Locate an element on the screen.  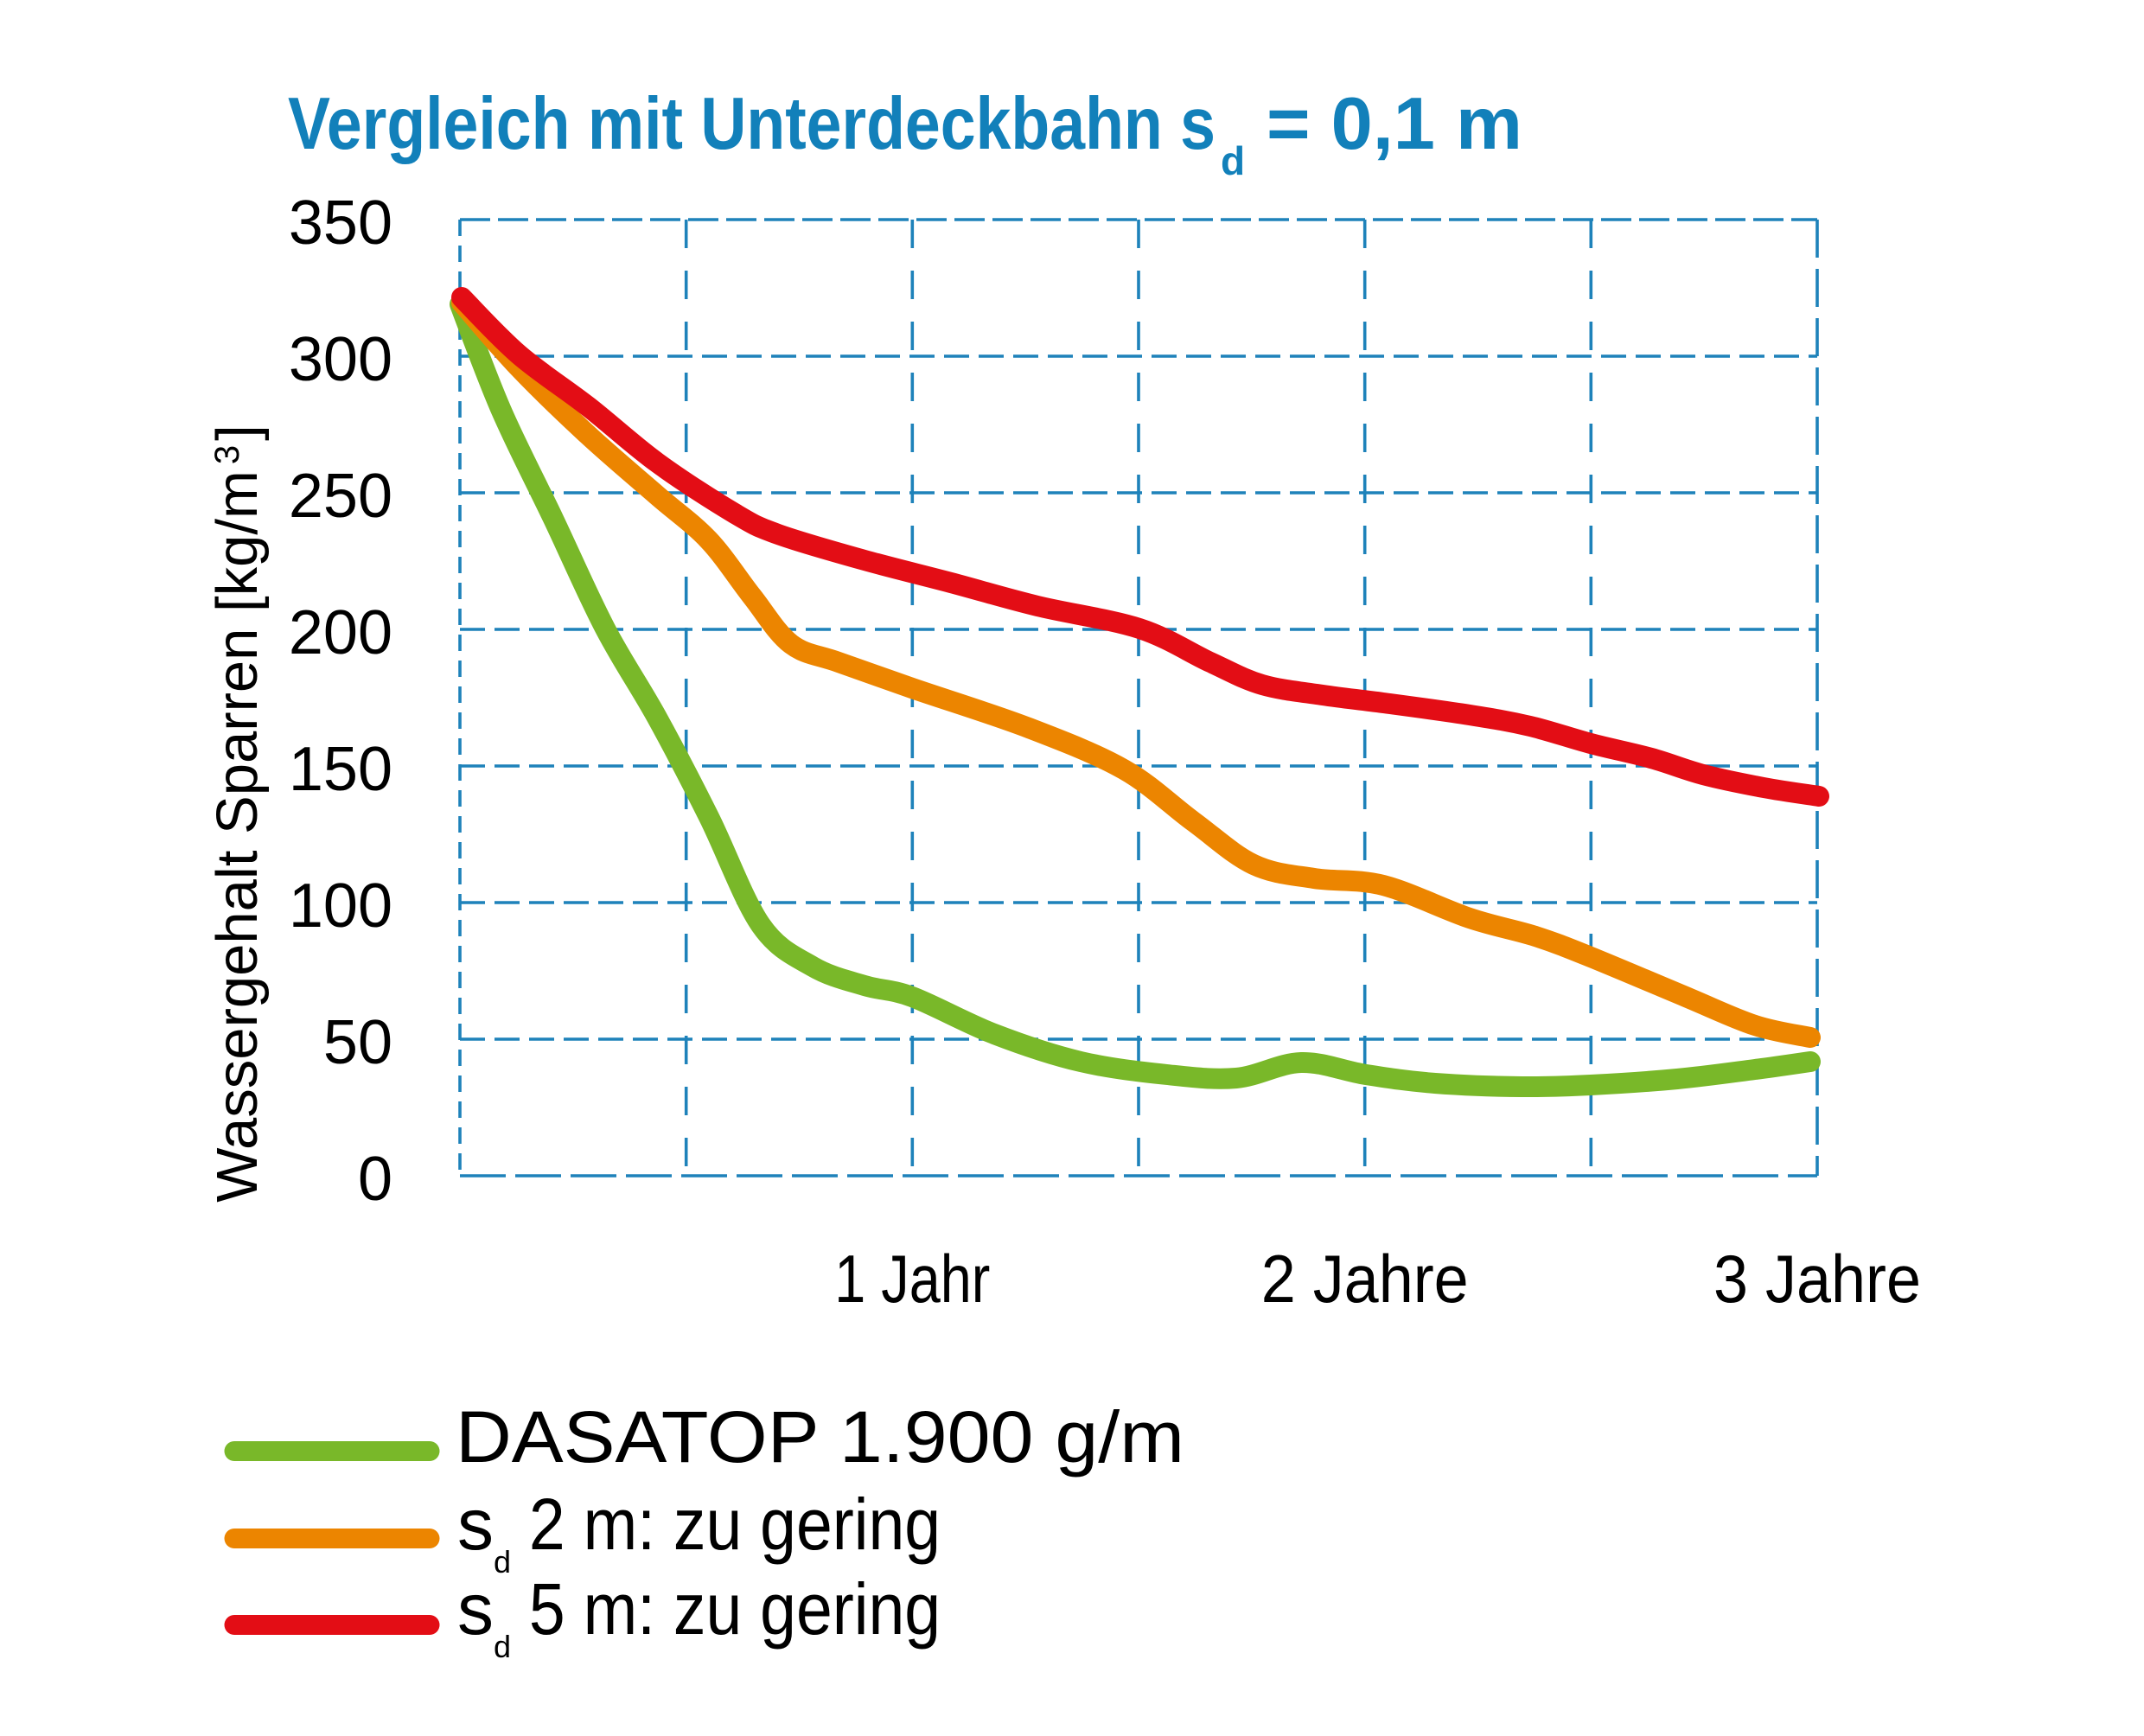
svg-text: 250 is located at coordinates (340, 496).